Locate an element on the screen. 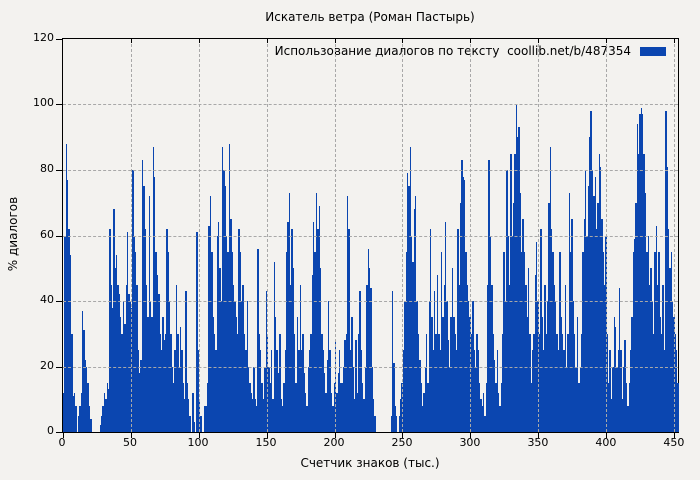 Image resolution: width=700 pixels, height=480 pixels. x-tick-label: 100 is located at coordinates (198, 442).